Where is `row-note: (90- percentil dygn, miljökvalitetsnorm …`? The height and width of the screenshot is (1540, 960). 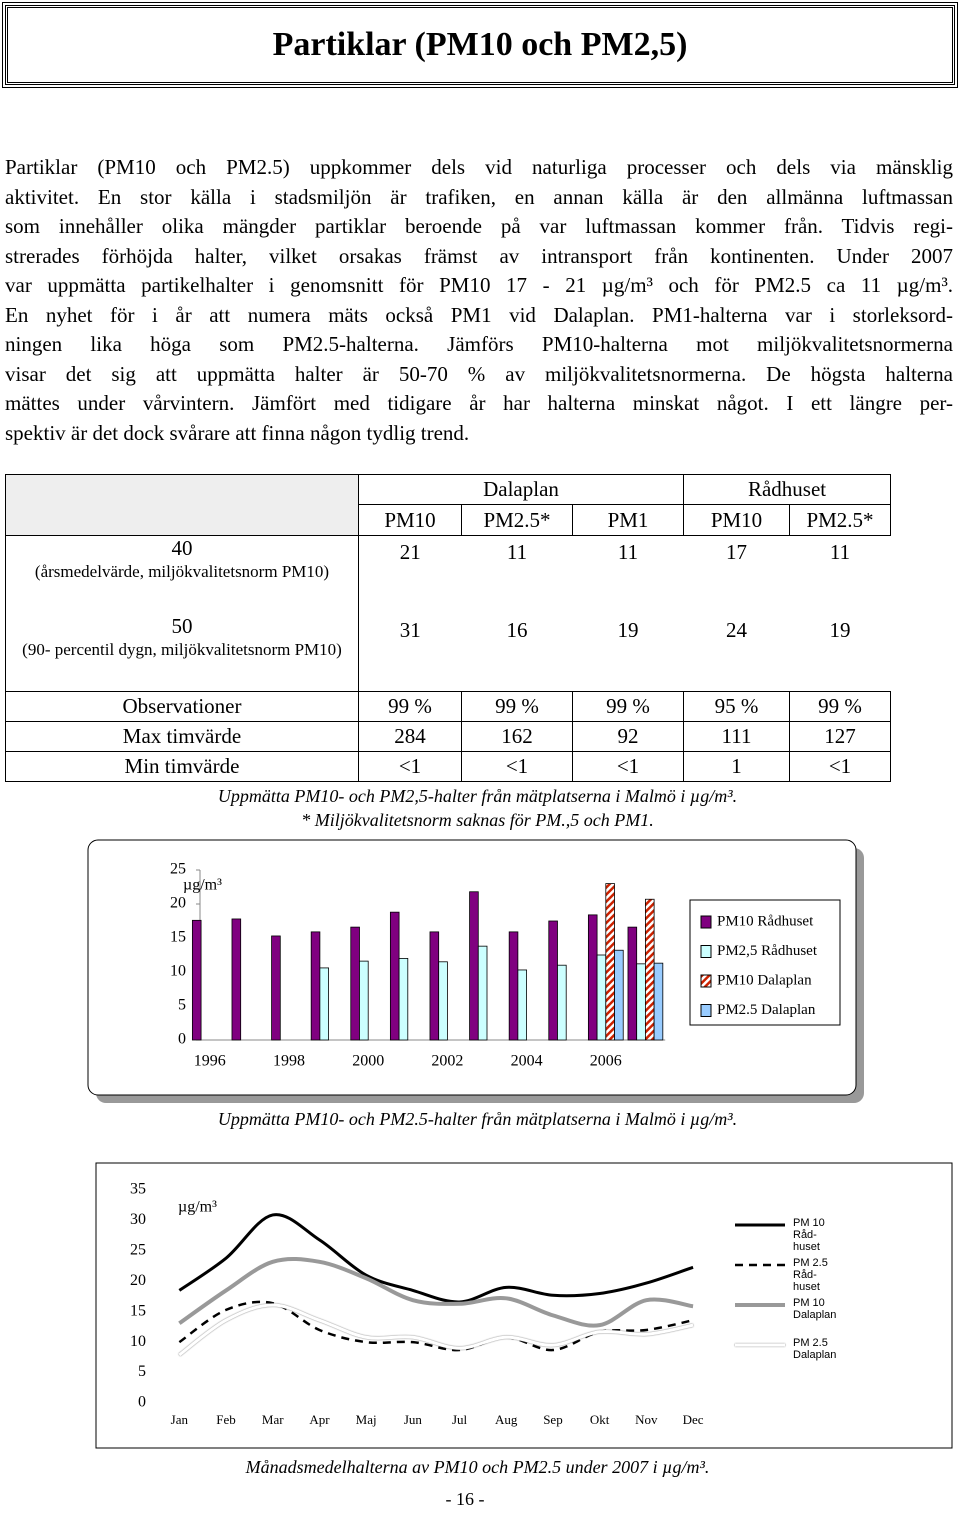 row-note: (90- percentil dygn, miljökvalitetsnorm … is located at coordinates (182, 649).